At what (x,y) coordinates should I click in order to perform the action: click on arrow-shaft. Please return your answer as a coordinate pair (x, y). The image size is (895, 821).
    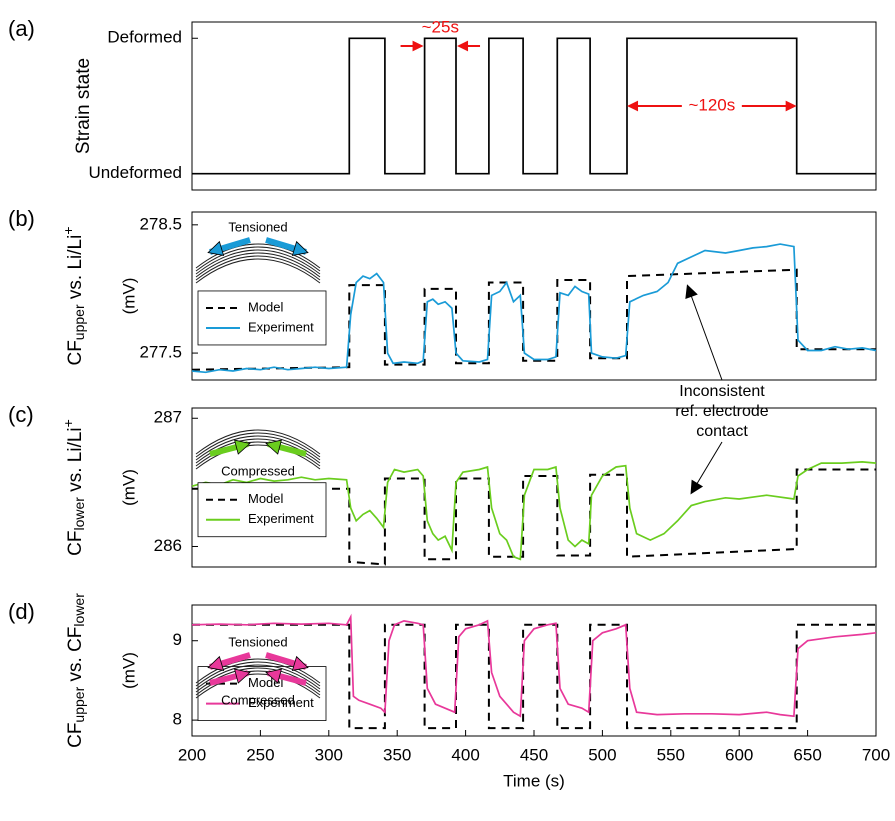
    Looking at the image, I should click on (705, 333).